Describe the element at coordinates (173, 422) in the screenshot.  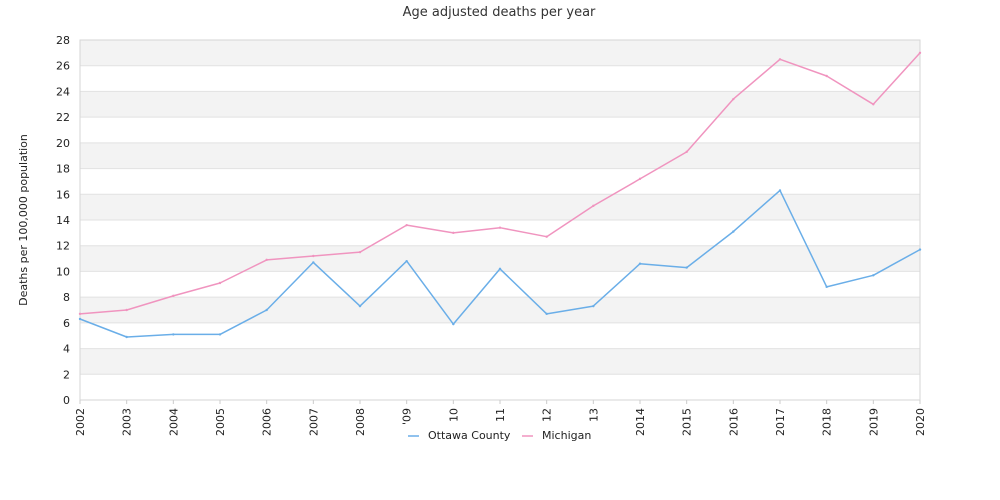
I see `x-tick-label: 2004` at that location.